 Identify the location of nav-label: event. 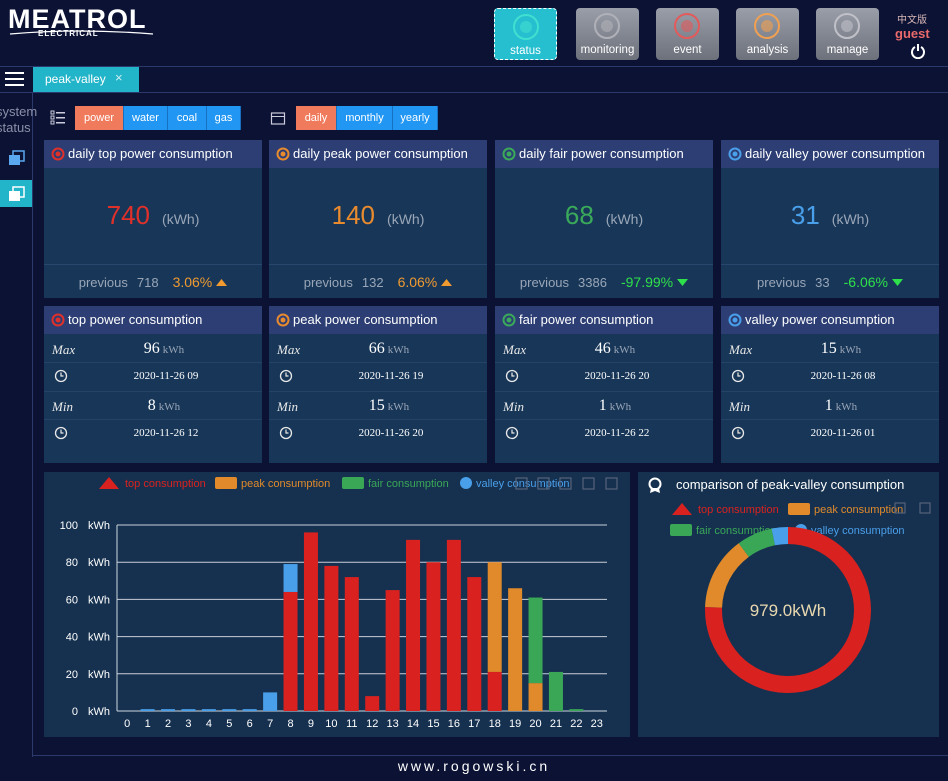
(687, 50).